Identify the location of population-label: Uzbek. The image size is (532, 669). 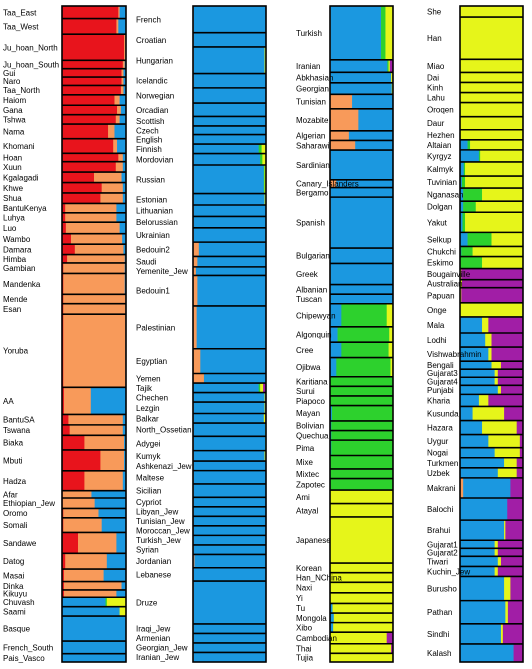
(439, 473).